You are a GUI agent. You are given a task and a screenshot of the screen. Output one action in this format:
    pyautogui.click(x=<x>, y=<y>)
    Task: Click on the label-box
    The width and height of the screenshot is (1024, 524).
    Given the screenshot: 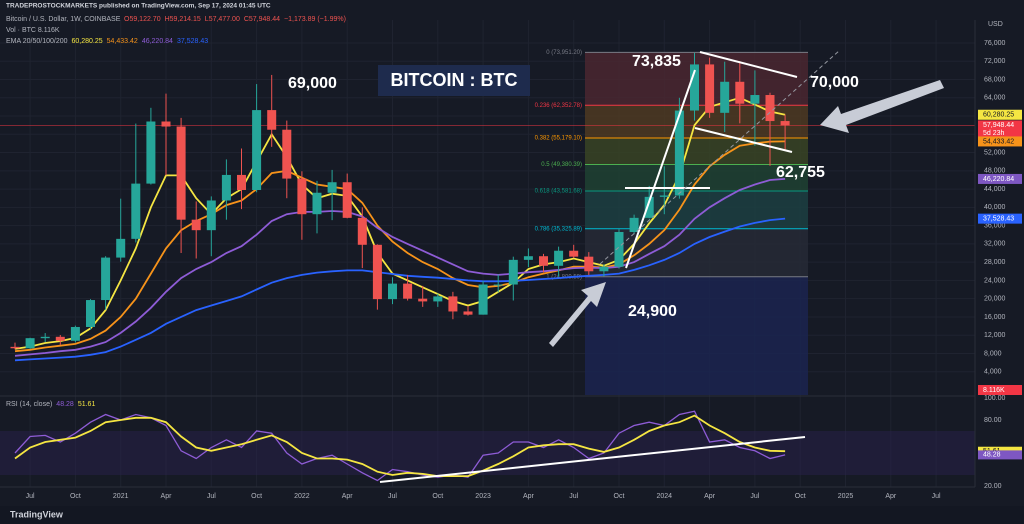 What is the action you would take?
    pyautogui.click(x=454, y=80)
    